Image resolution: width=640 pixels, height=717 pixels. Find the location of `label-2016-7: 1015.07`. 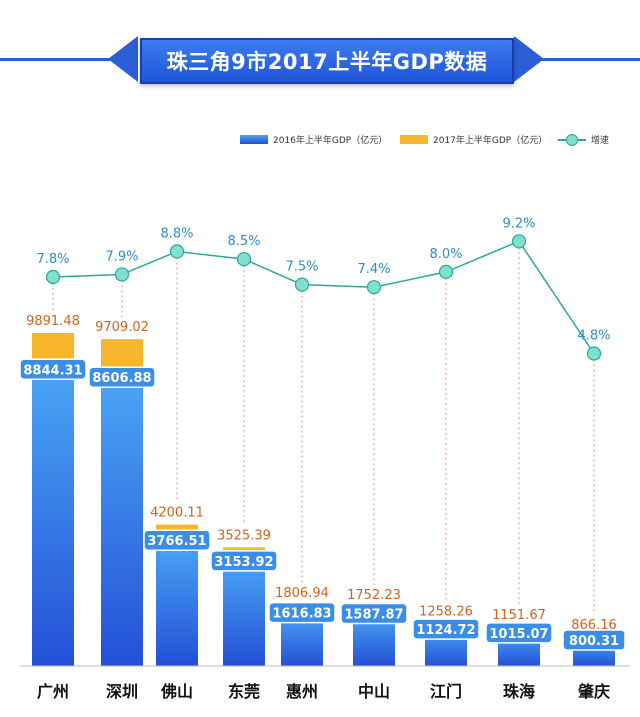

label-2016-7: 1015.07 is located at coordinates (518, 634).